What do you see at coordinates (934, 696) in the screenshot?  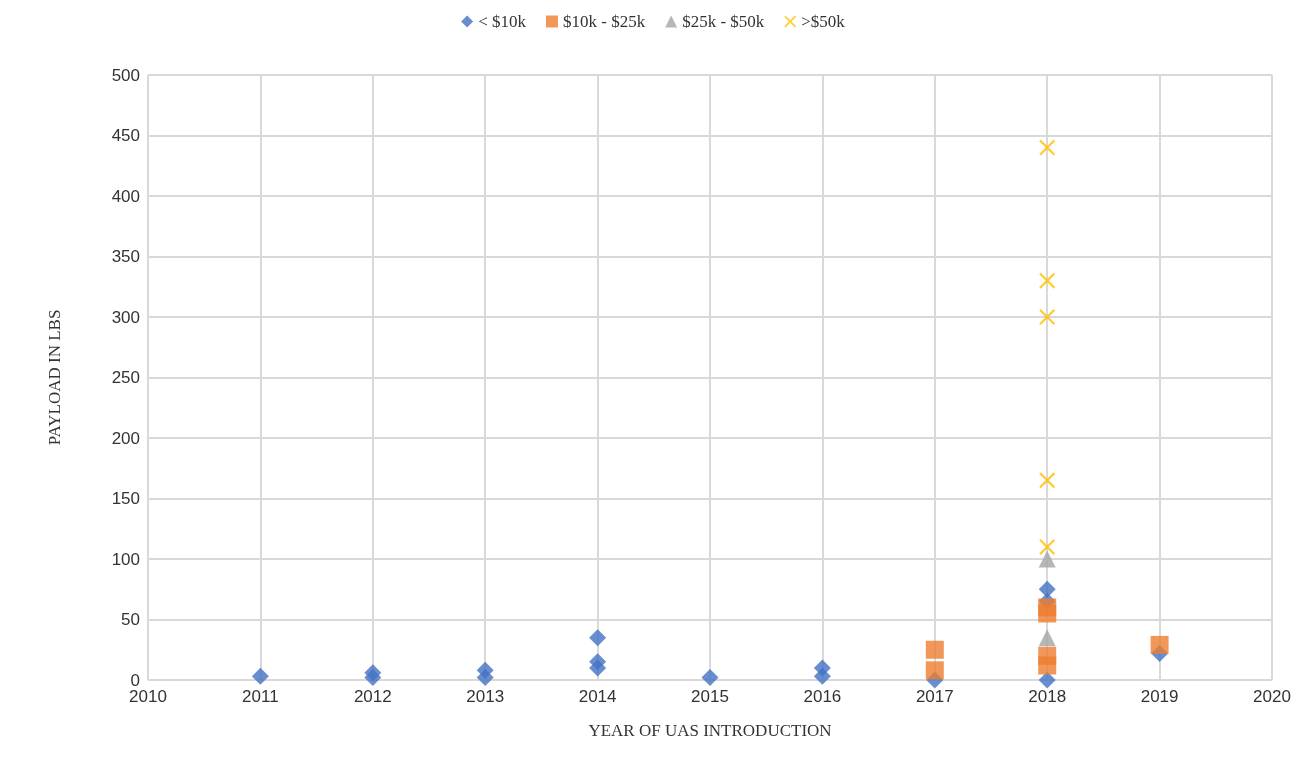 I see `x-tick-label: 2017` at bounding box center [934, 696].